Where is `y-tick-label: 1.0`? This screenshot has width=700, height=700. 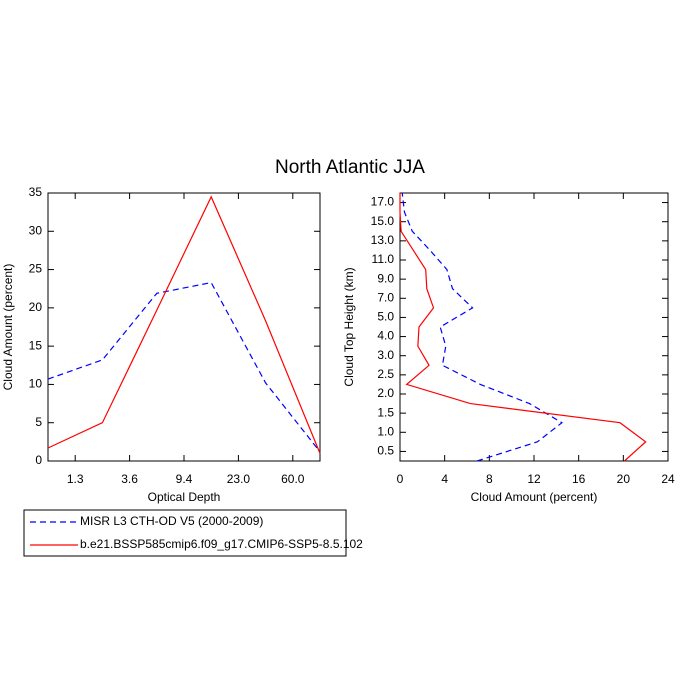 y-tick-label: 1.0 is located at coordinates (385, 431).